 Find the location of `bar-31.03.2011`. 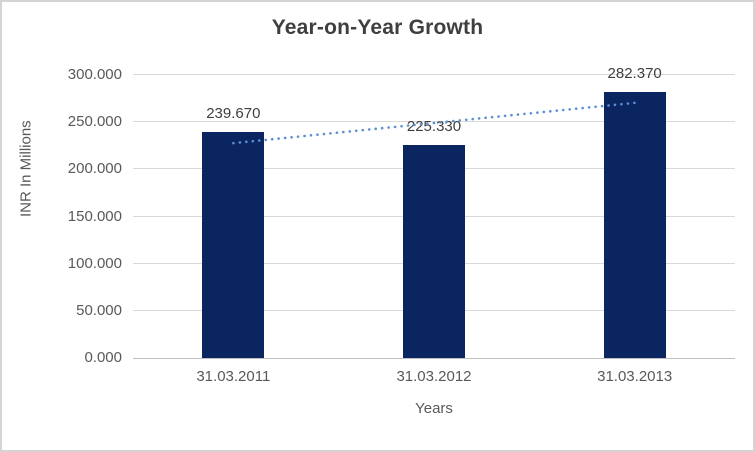

bar-31.03.2011 is located at coordinates (233, 244).